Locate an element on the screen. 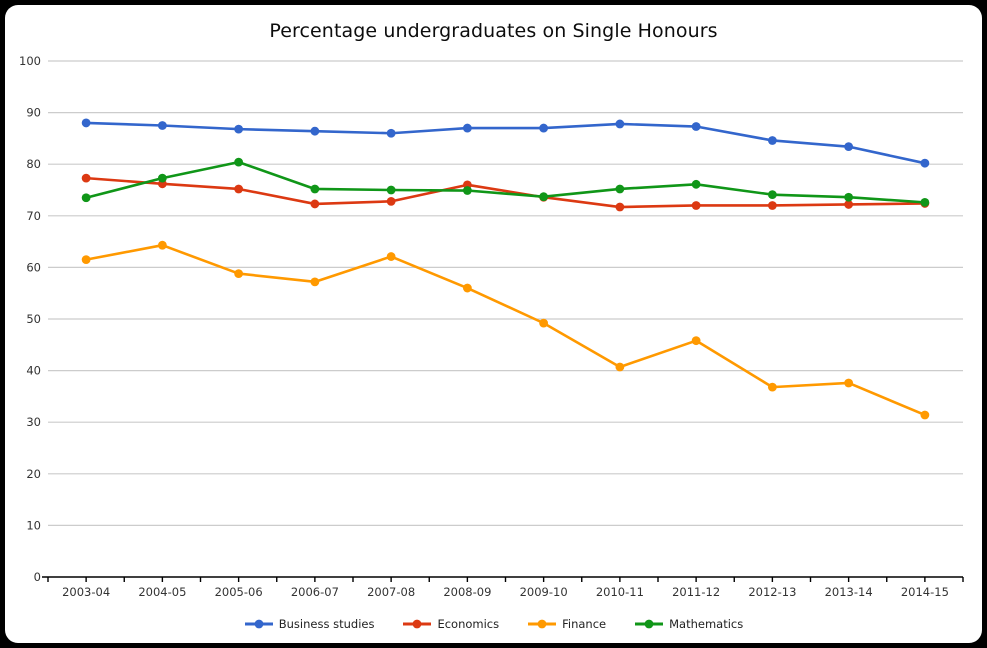  legend-label: Mathematics is located at coordinates (706, 624).